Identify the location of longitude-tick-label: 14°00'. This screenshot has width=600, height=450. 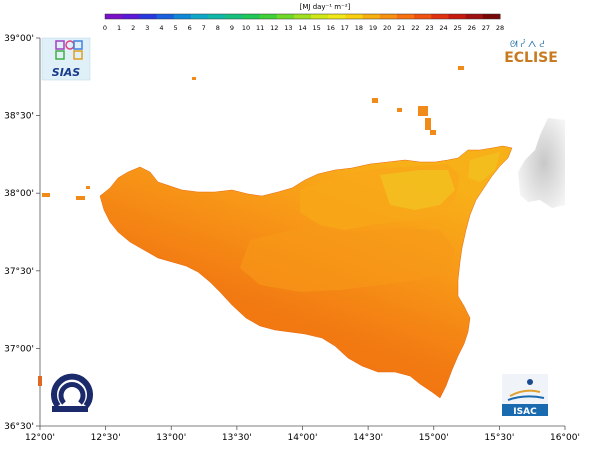
(303, 438).